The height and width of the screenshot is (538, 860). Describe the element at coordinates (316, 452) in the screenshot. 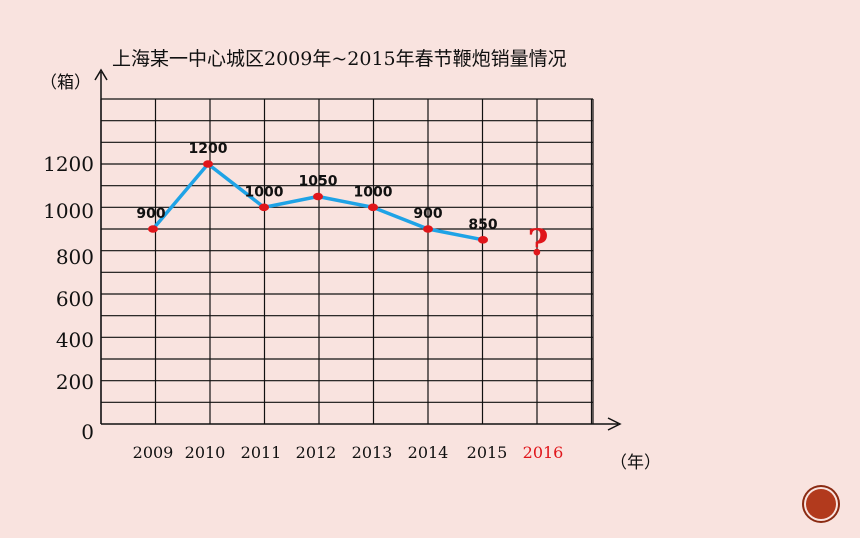

I see `x-tick-label: 2012` at that location.